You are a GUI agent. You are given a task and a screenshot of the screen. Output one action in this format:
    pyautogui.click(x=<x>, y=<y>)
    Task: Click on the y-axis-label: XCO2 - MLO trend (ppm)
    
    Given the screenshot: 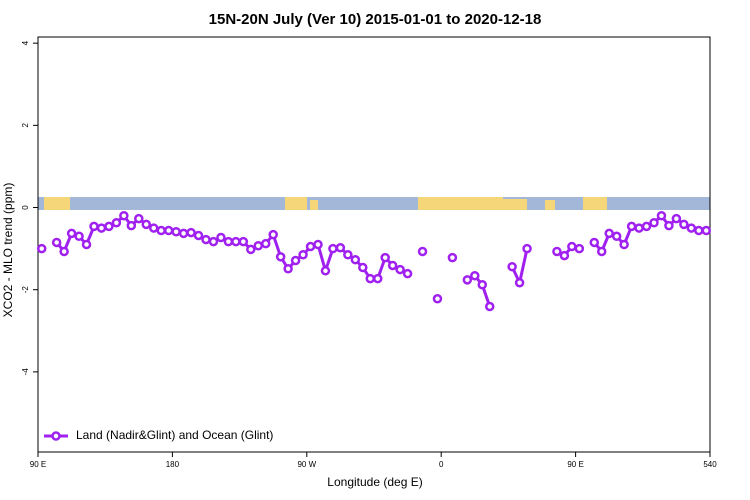 What is the action you would take?
    pyautogui.click(x=8, y=250)
    